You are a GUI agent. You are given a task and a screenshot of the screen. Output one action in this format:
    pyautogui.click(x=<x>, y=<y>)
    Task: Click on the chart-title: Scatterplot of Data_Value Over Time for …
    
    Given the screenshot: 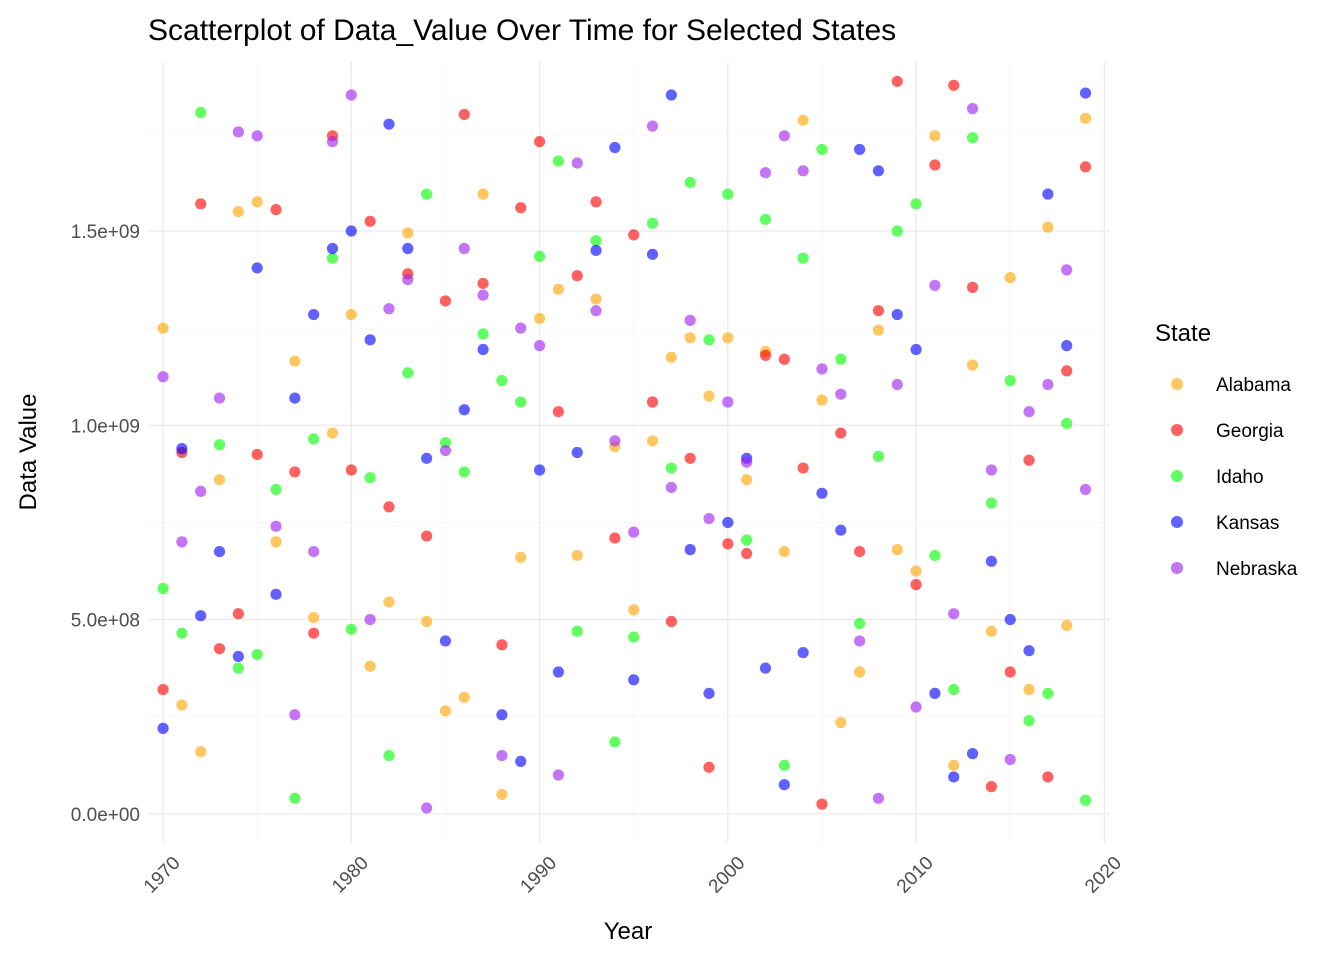 What is the action you would take?
    pyautogui.click(x=522, y=30)
    